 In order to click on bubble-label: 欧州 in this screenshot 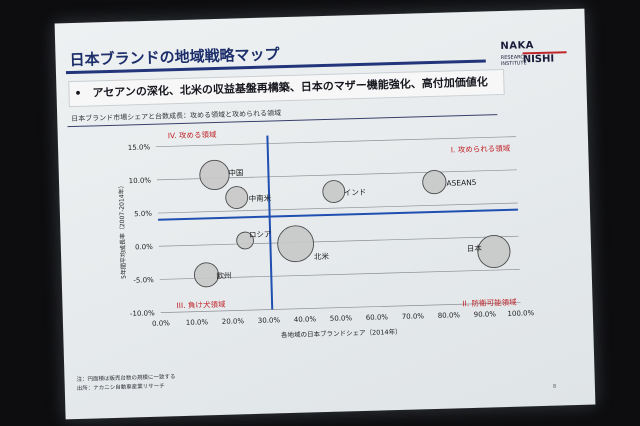, I will do `click(223, 275)`.